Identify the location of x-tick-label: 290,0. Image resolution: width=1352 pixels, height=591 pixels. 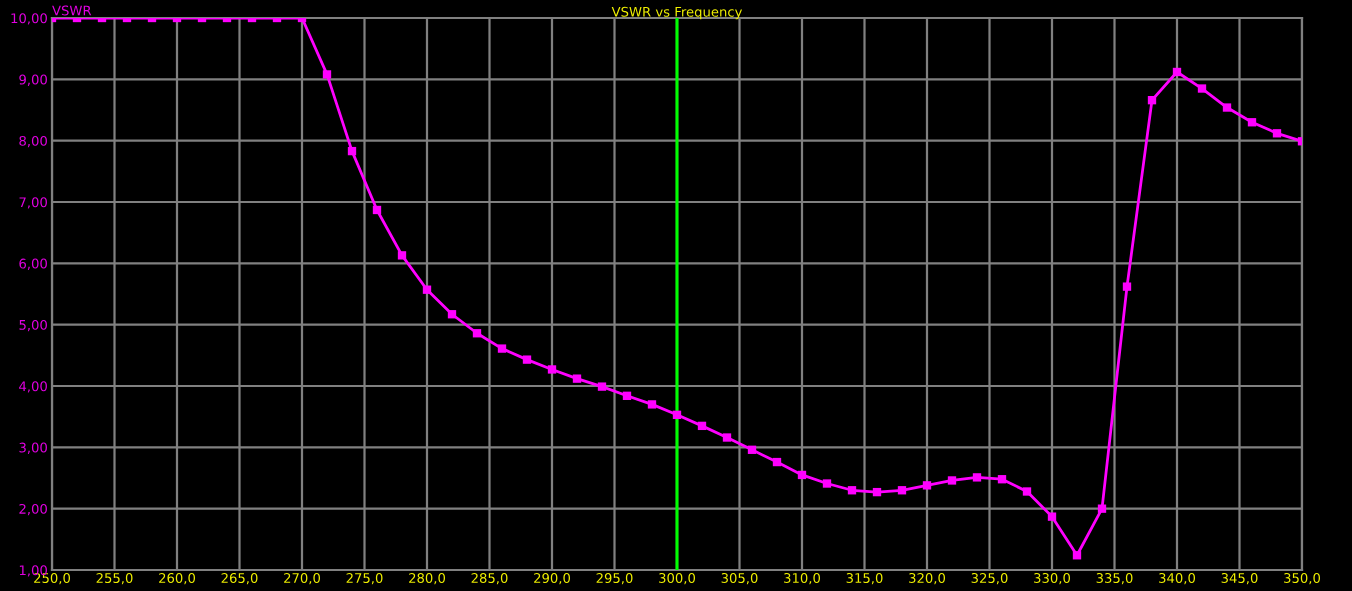
(552, 579).